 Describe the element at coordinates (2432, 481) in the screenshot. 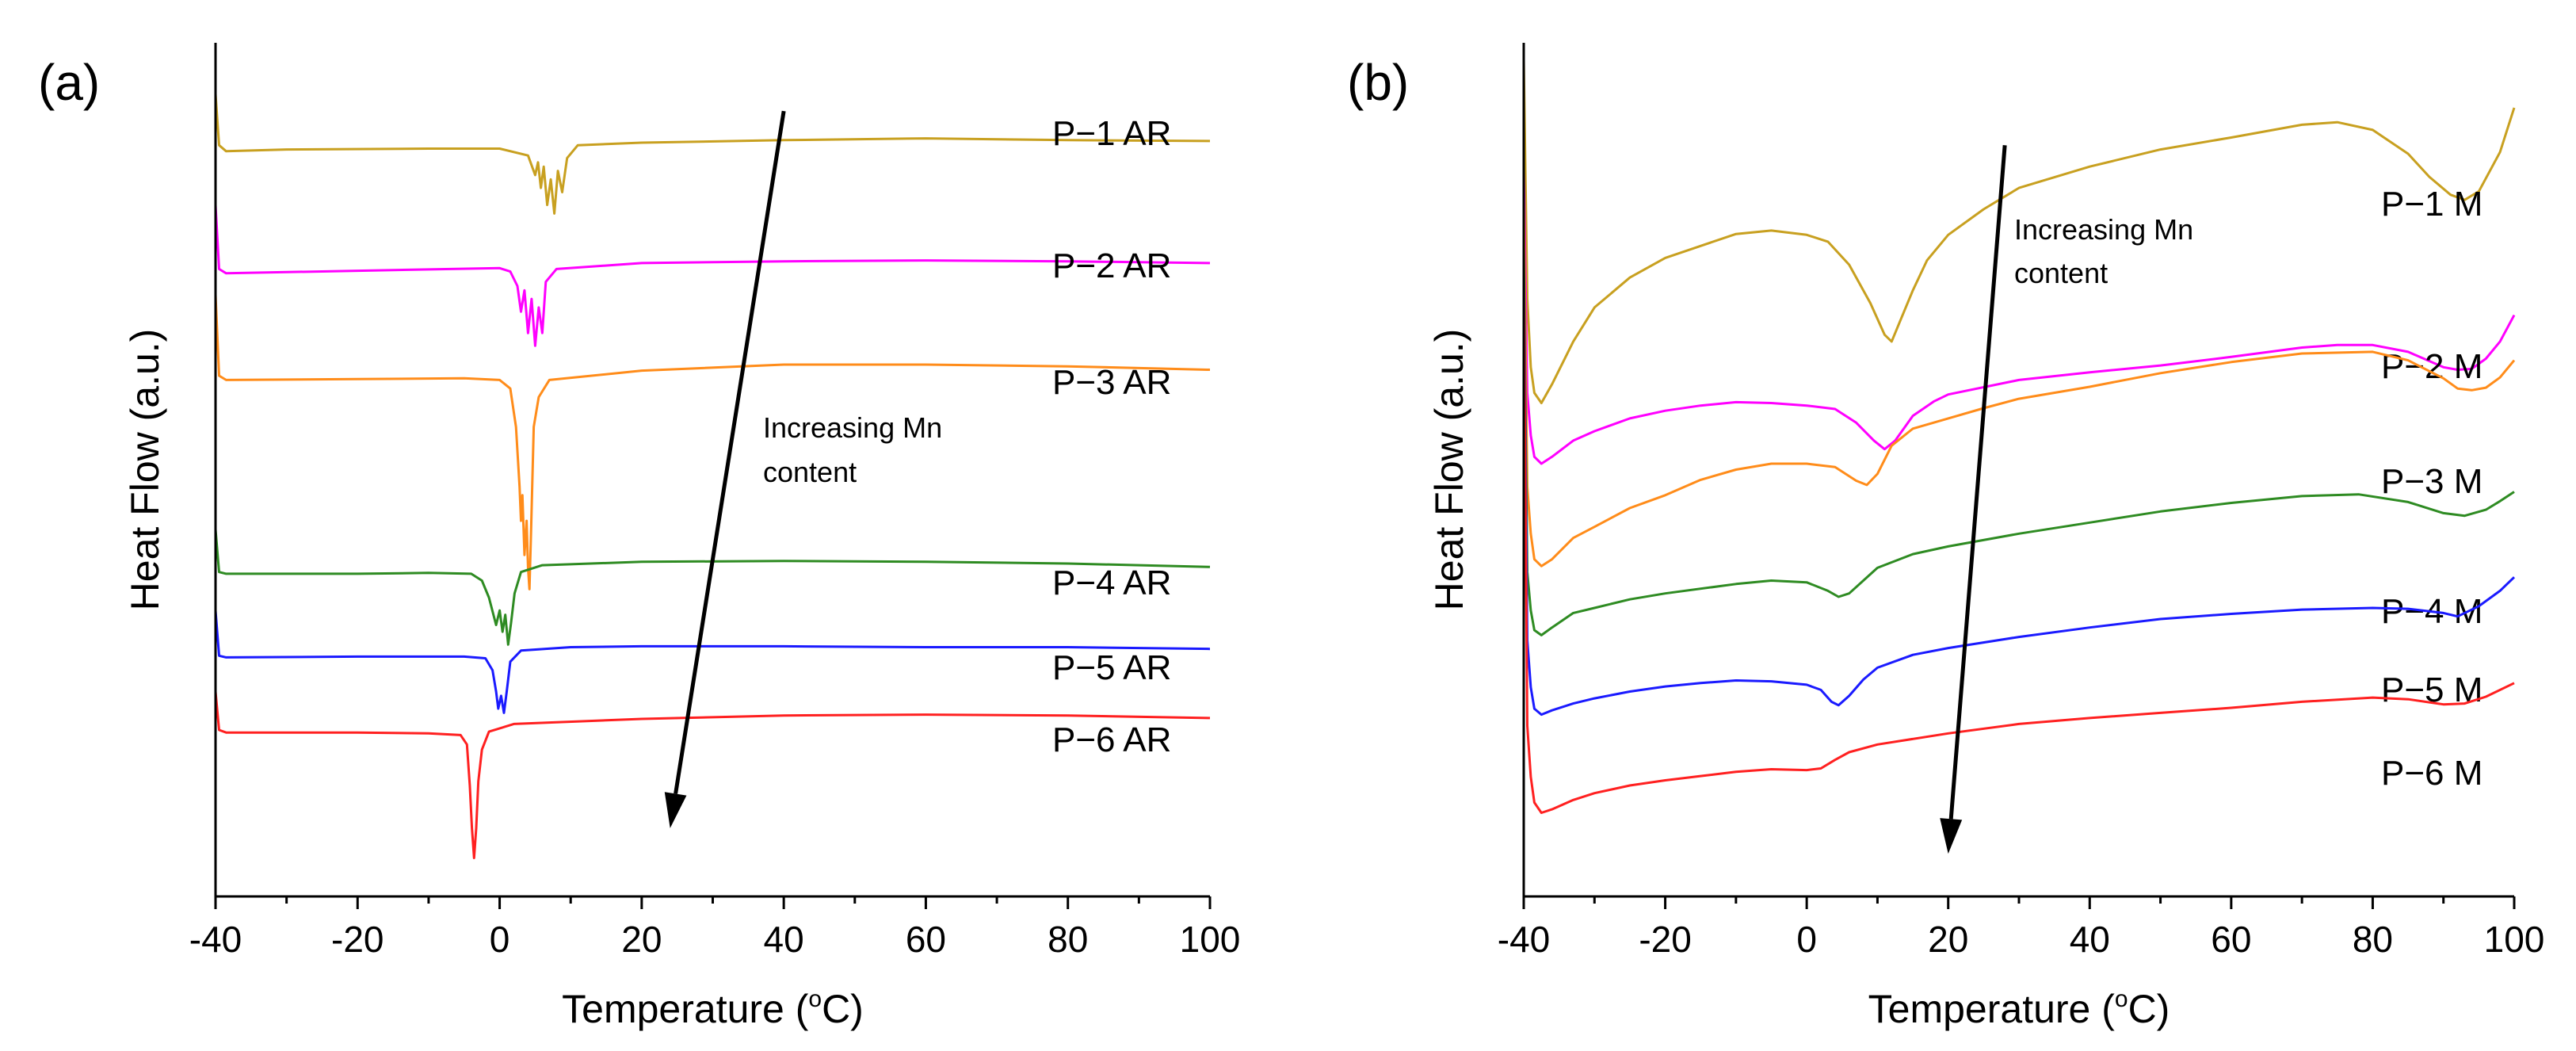

I see `series-label-3: P−3 M` at that location.